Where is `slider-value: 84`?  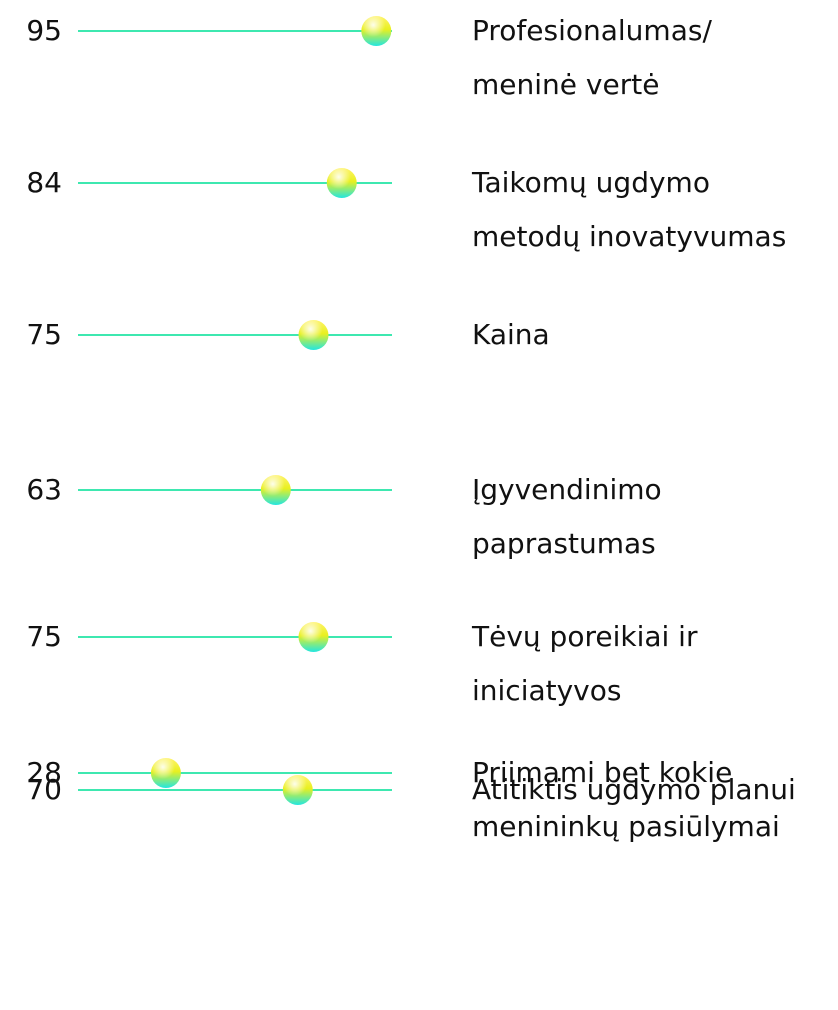
slider-value: 84 is located at coordinates (44, 182).